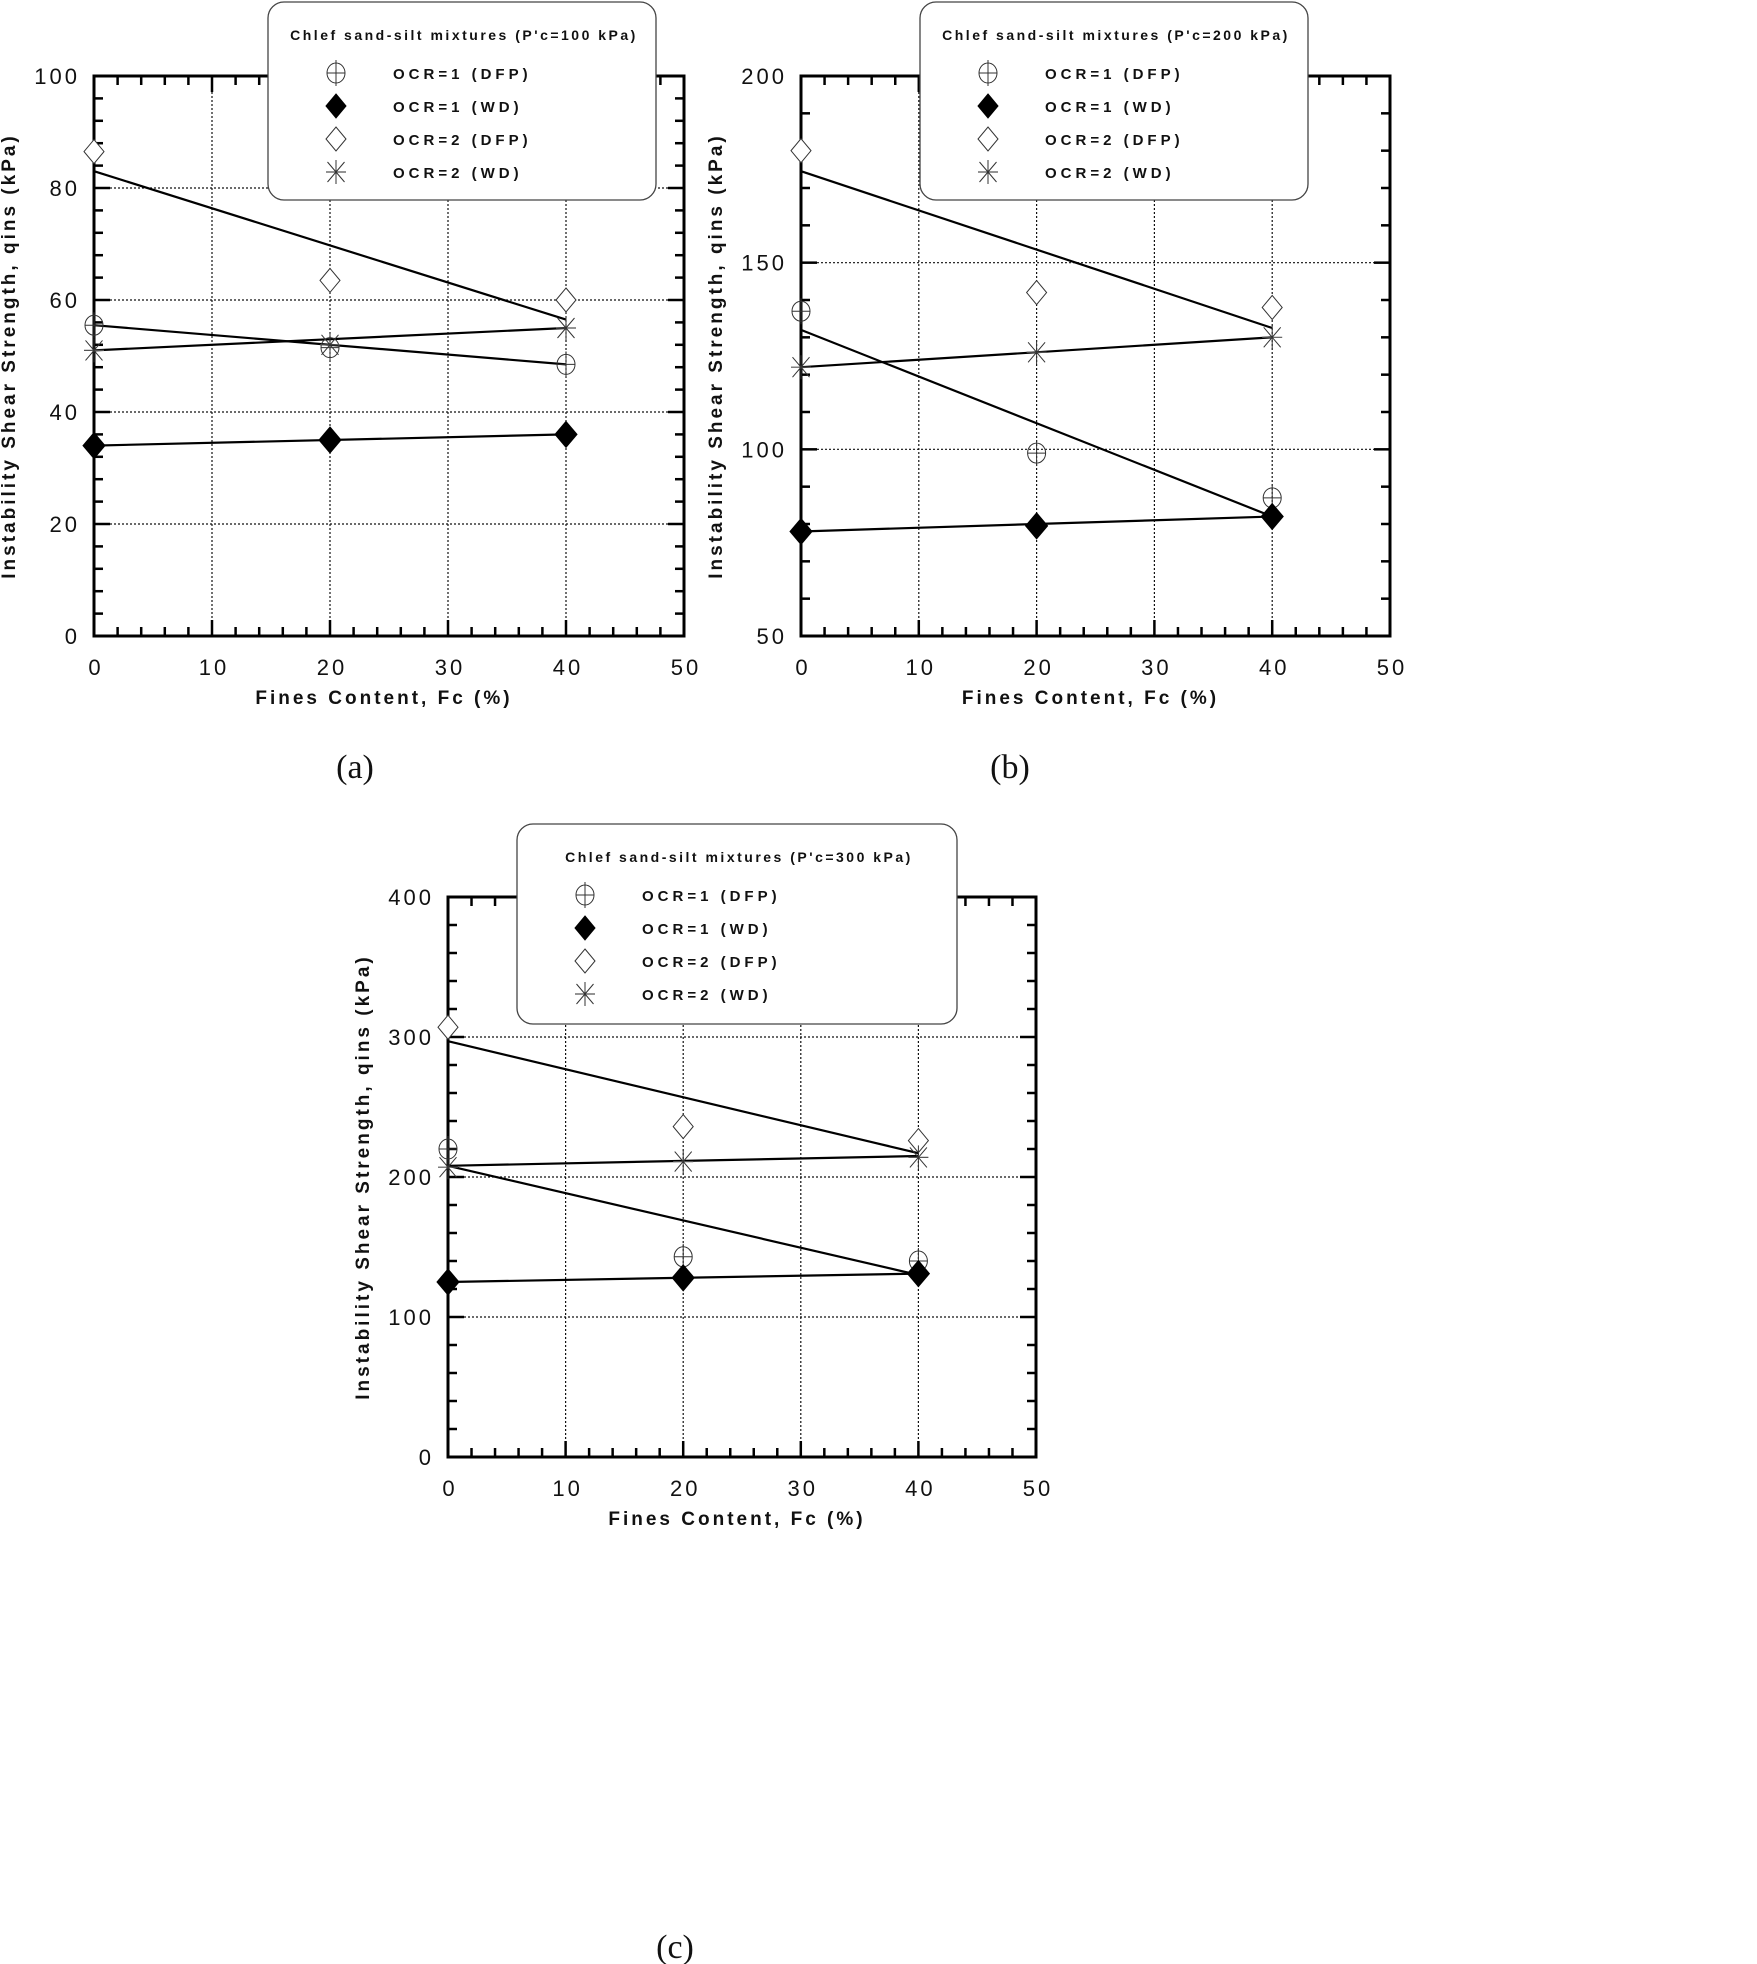  What do you see at coordinates (65, 524) in the screenshot?
I see `y-tick-label: 20` at bounding box center [65, 524].